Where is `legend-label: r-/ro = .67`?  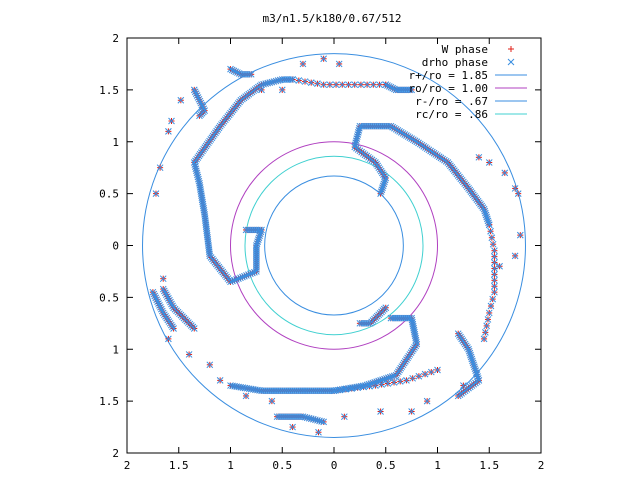 legend-label: r-/ro = .67 is located at coordinates (451, 101).